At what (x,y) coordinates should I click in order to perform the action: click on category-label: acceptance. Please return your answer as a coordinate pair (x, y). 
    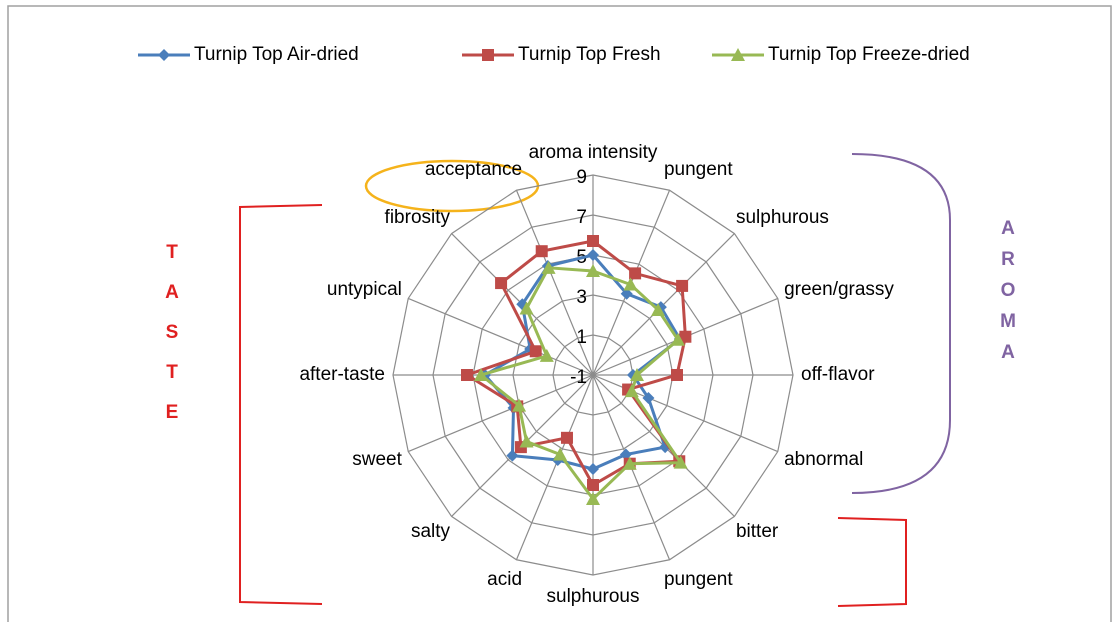
    Looking at the image, I should click on (473, 169).